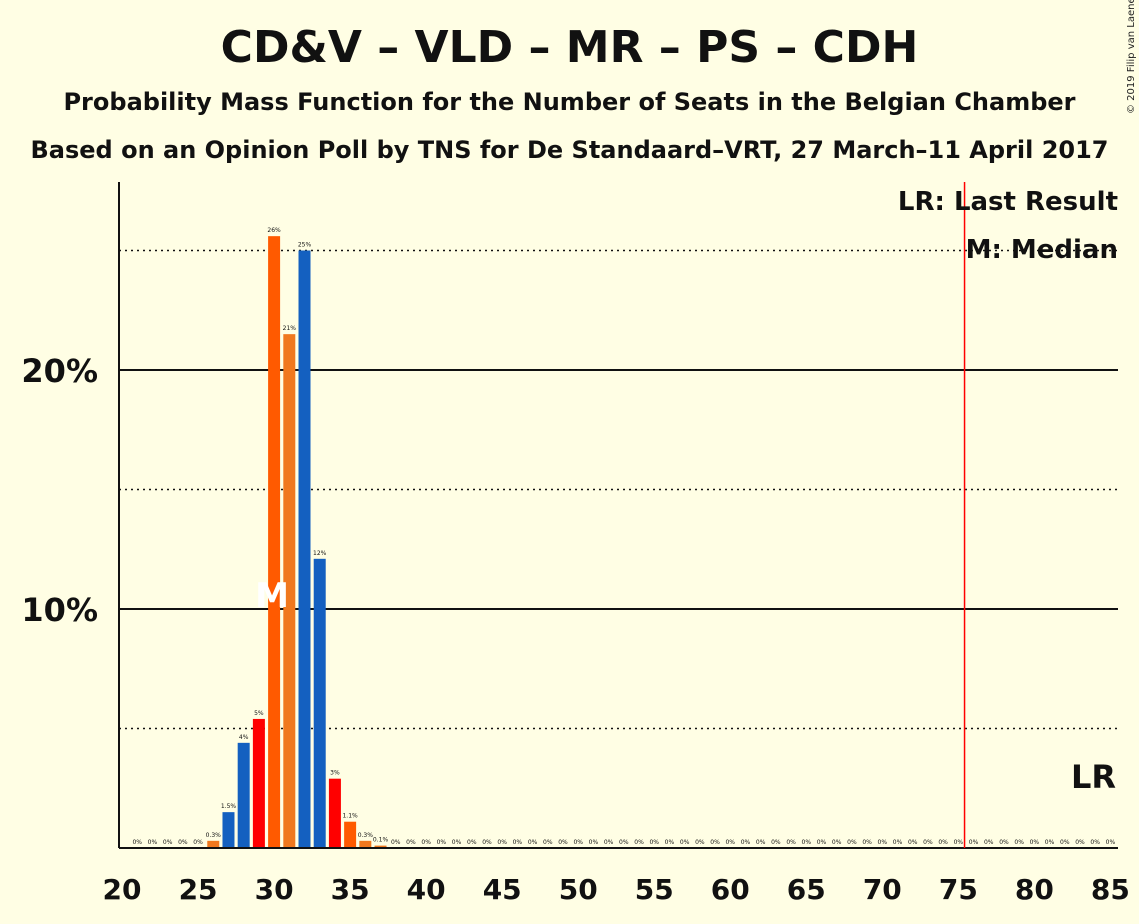 This screenshot has width=1139, height=924. I want to click on legend-median: M: Median, so click(1042, 250).